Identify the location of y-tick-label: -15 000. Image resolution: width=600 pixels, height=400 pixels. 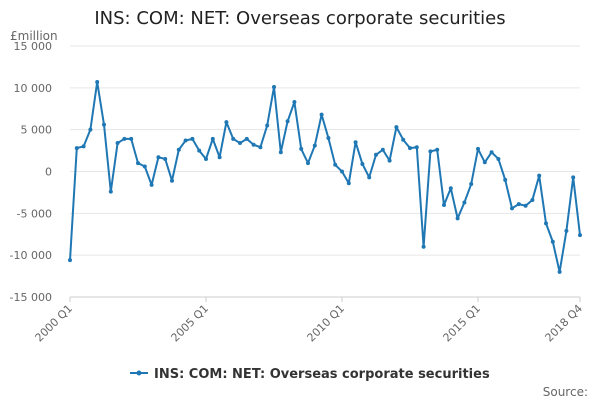
(31, 297).